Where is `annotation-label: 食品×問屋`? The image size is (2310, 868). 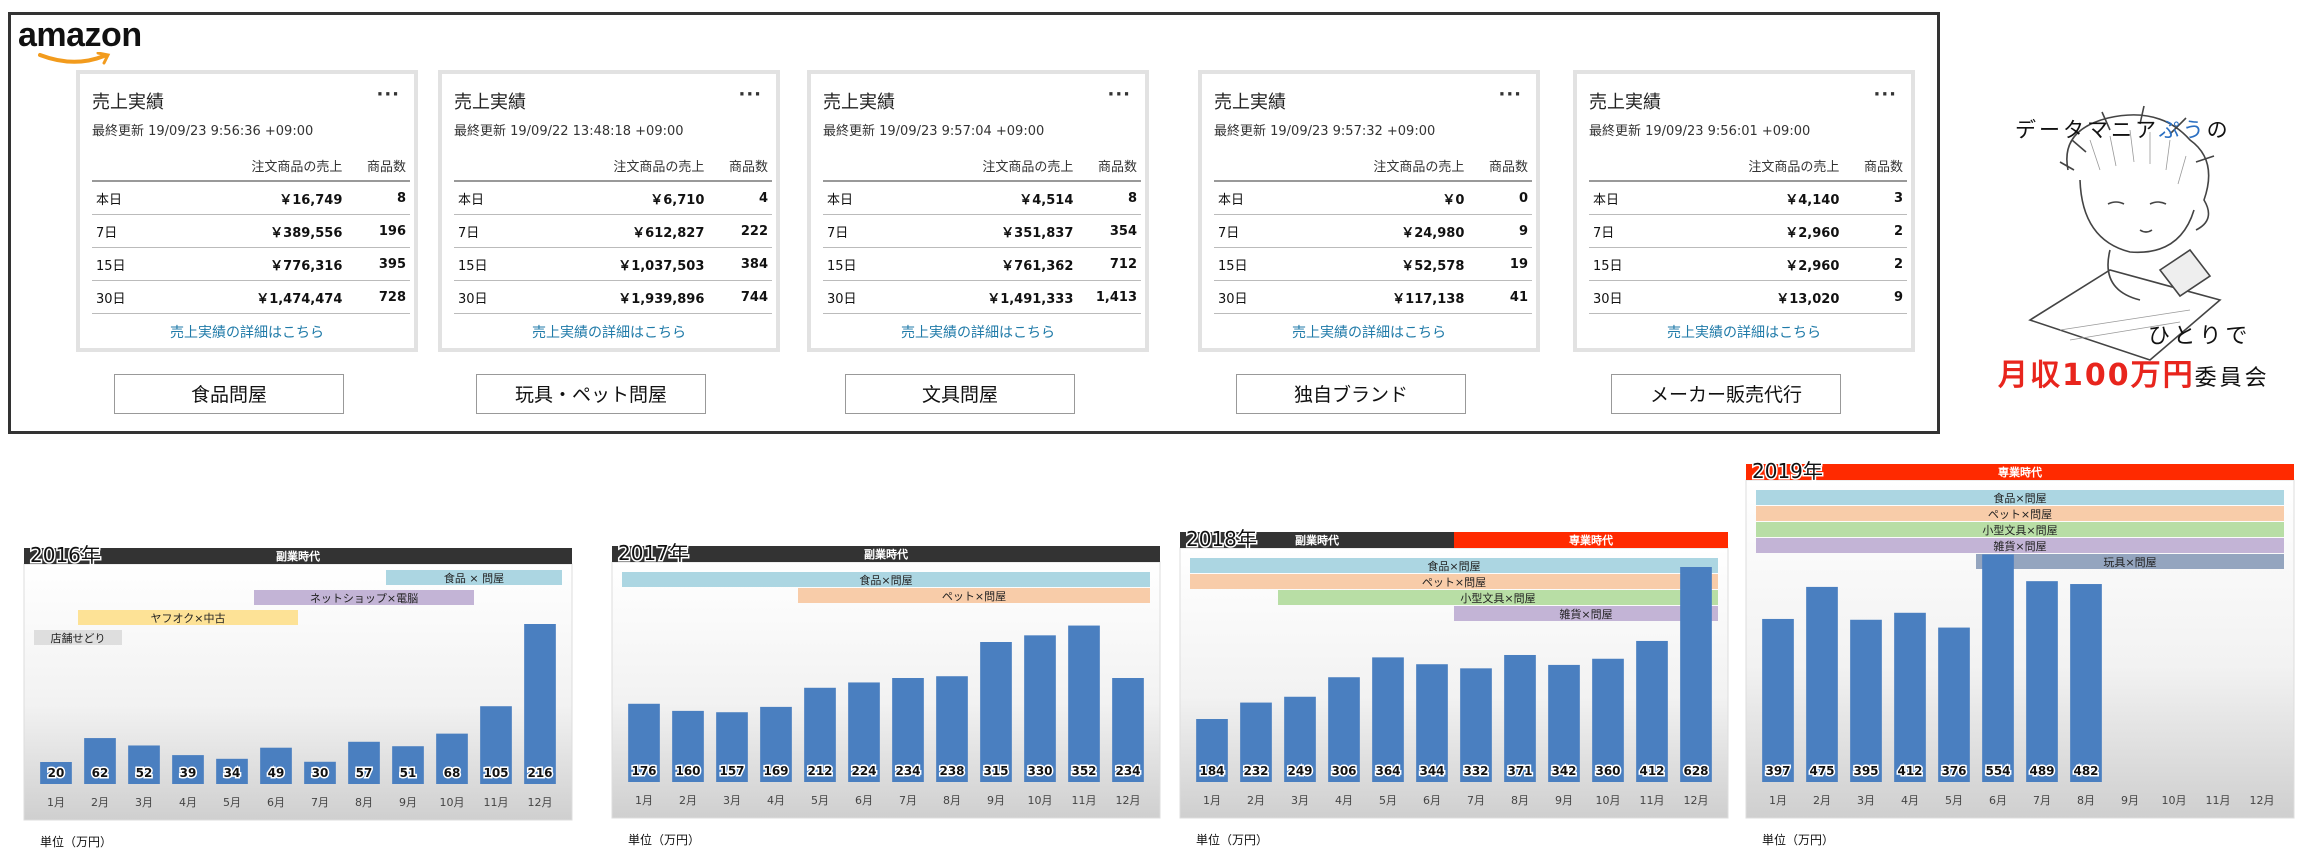
annotation-label: 食品×問屋 is located at coordinates (2019, 498).